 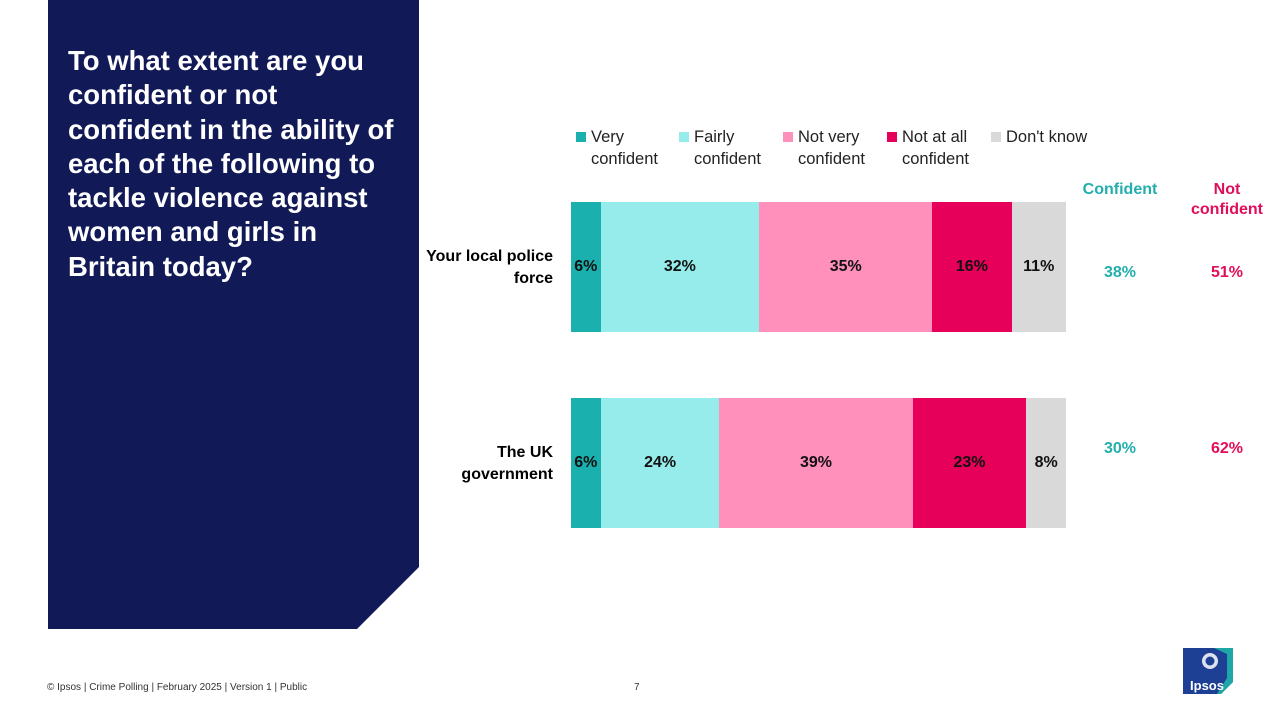 I want to click on net-confident-value: 30%, so click(x=1120, y=448).